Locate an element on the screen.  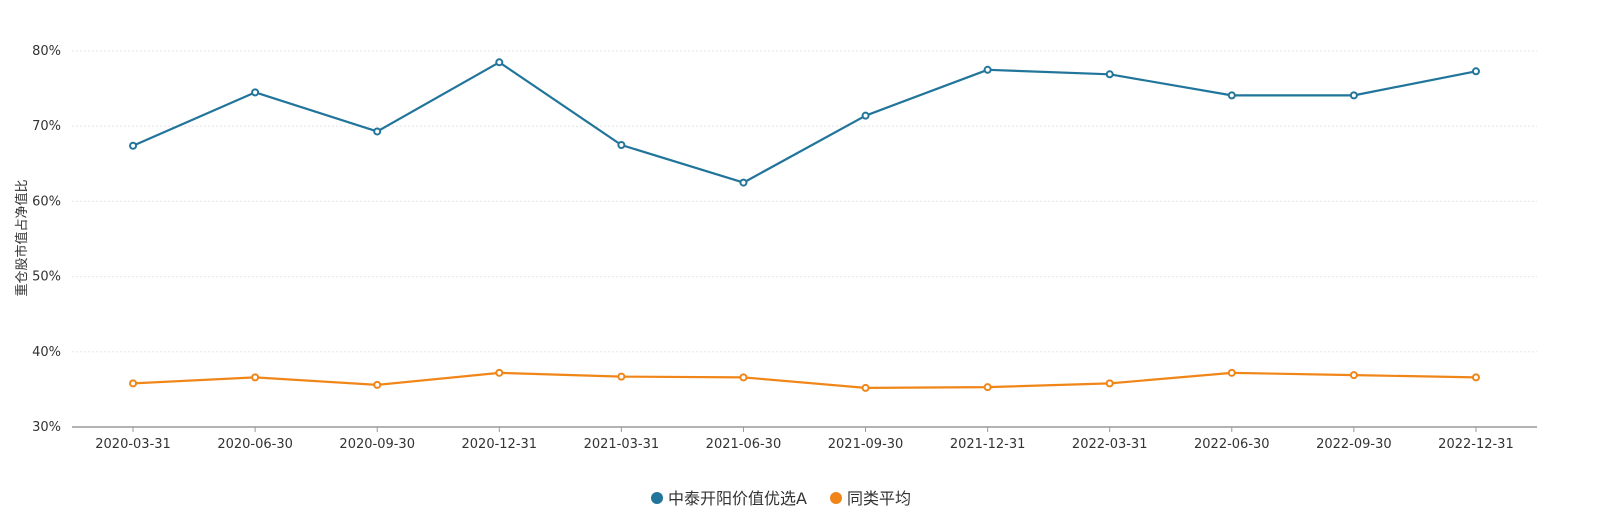
x-tick-label: 2020-03-31 is located at coordinates (133, 444).